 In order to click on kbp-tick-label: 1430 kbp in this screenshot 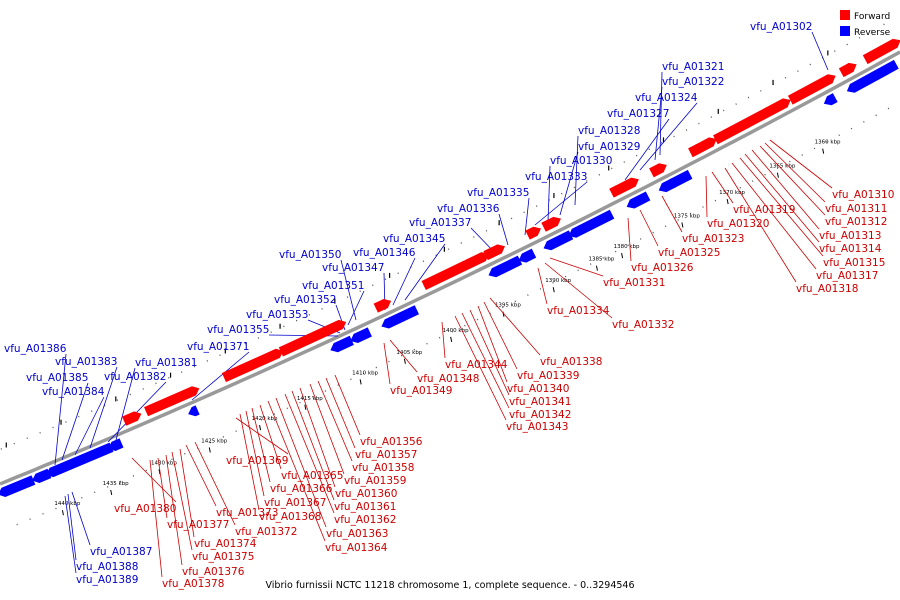, I will do `click(164, 463)`.